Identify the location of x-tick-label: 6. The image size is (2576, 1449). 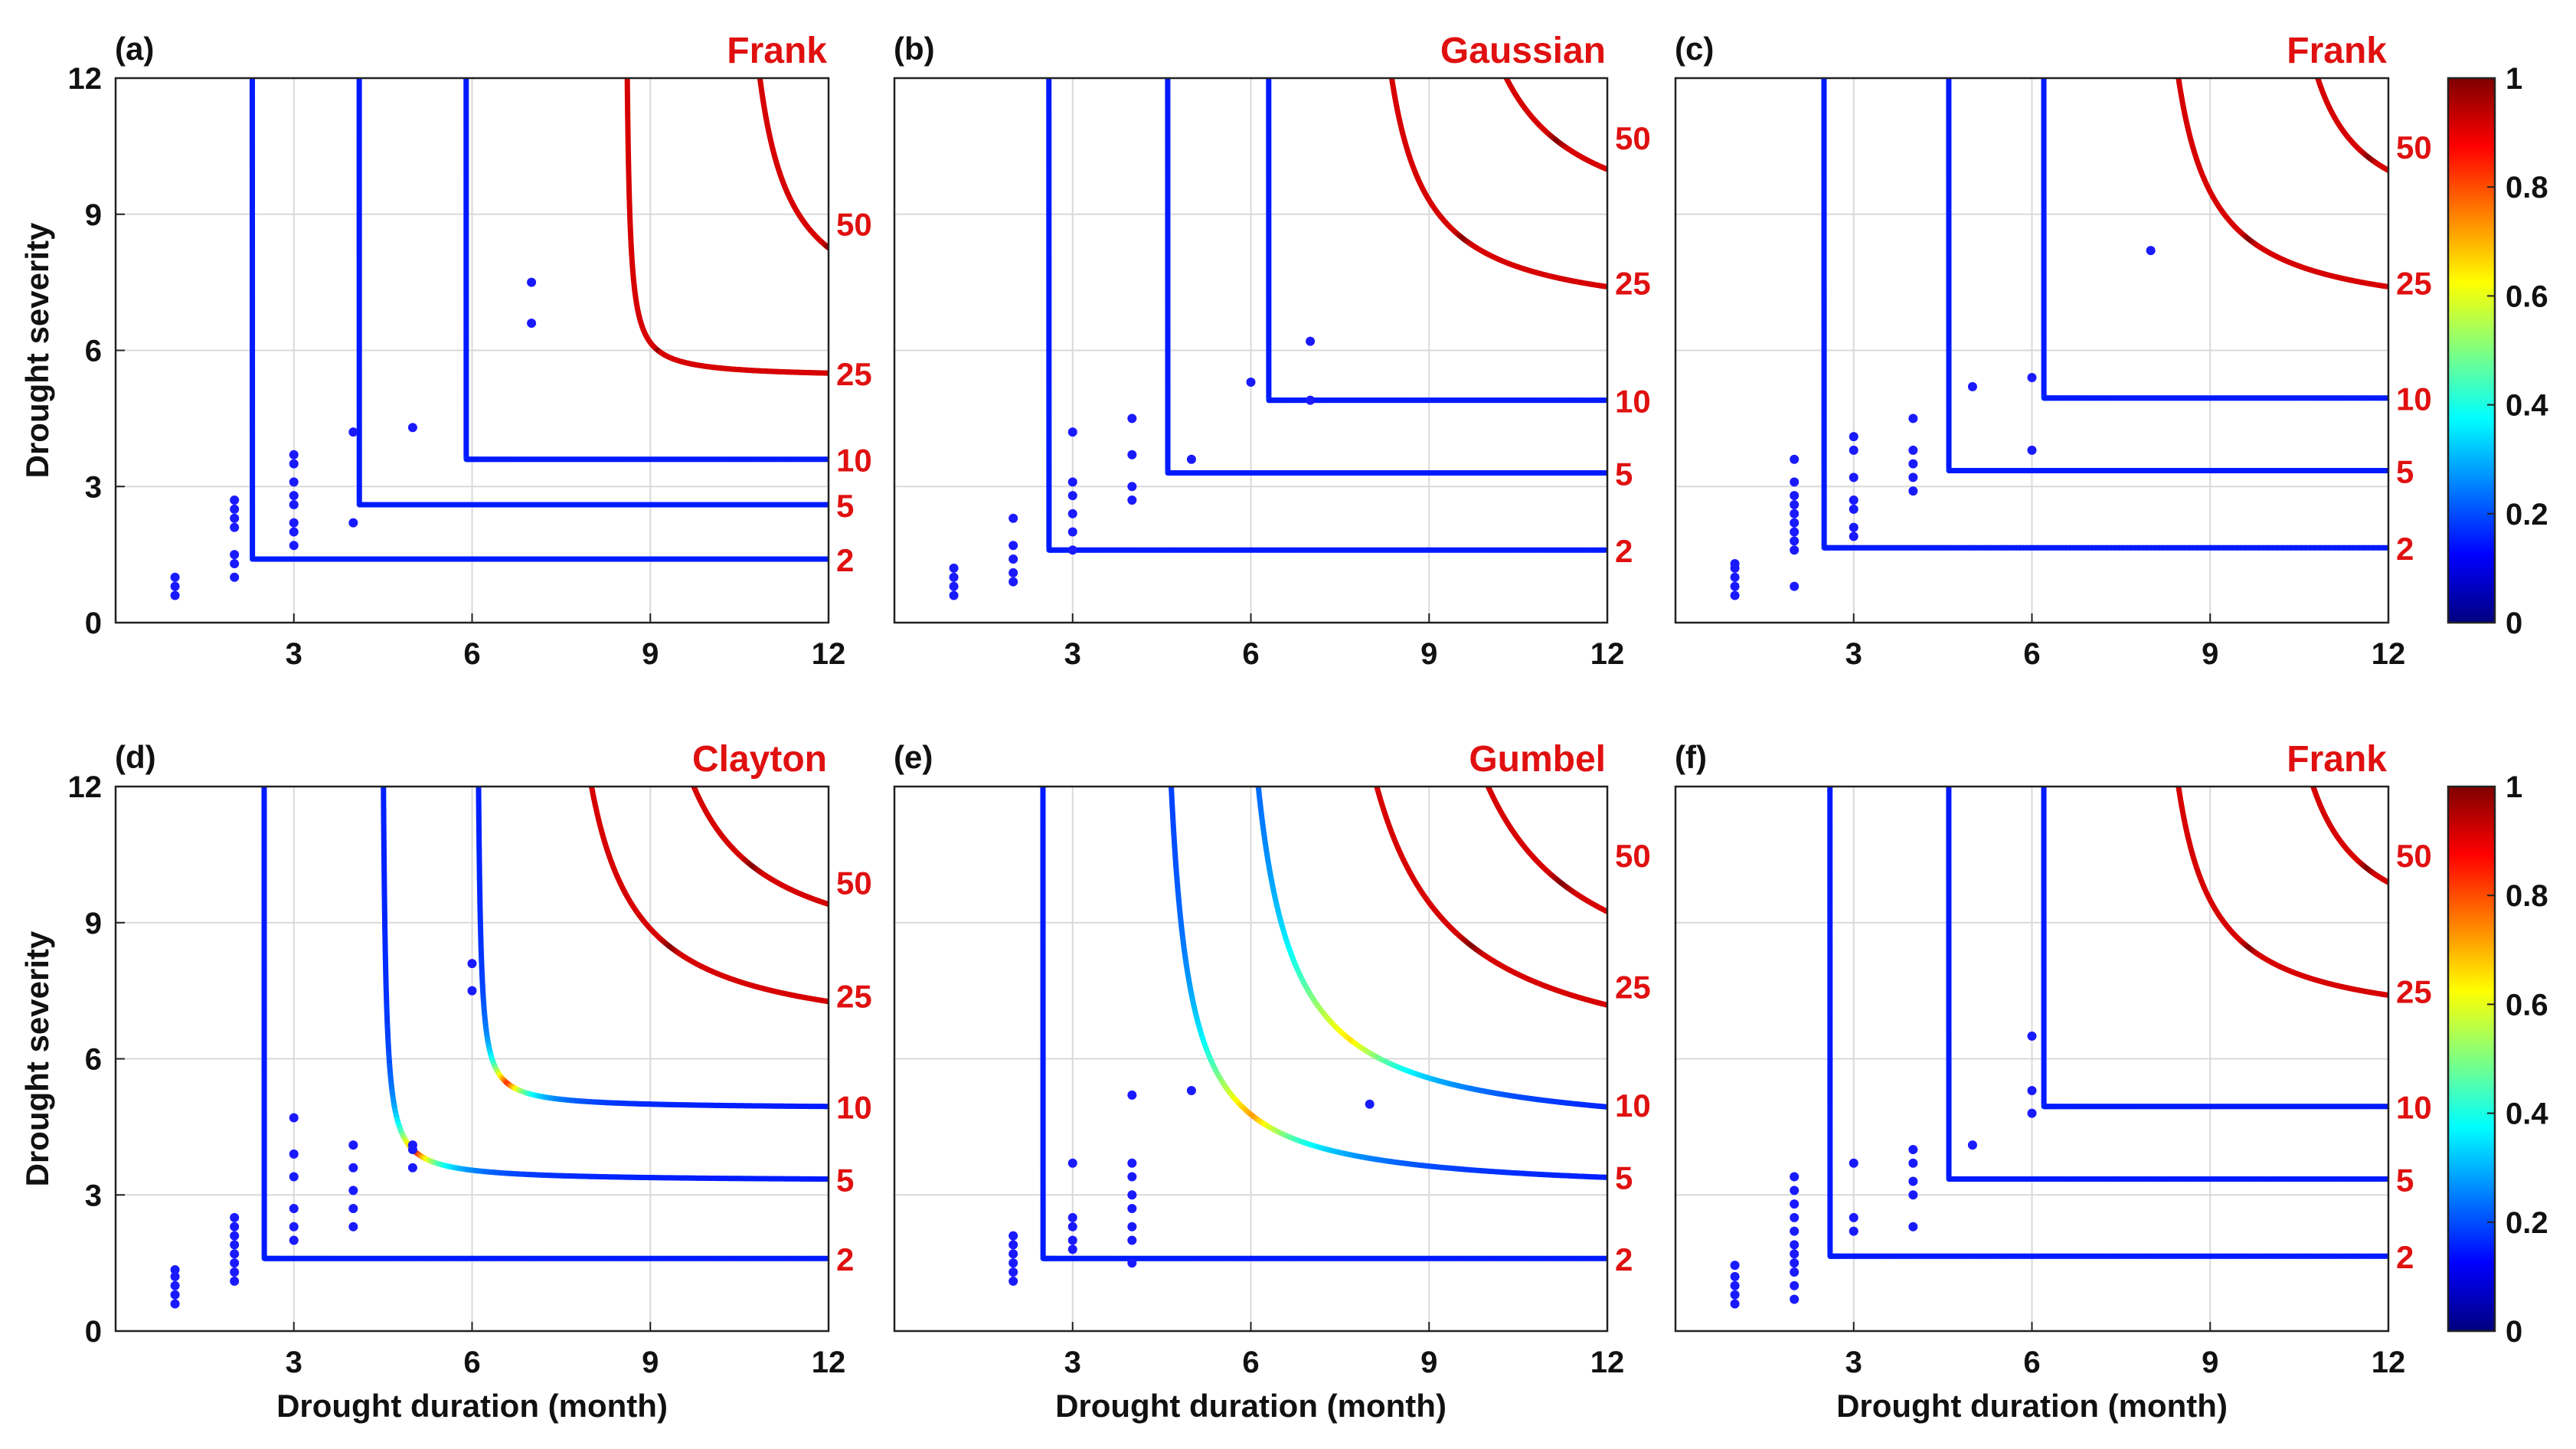
(1250, 1362).